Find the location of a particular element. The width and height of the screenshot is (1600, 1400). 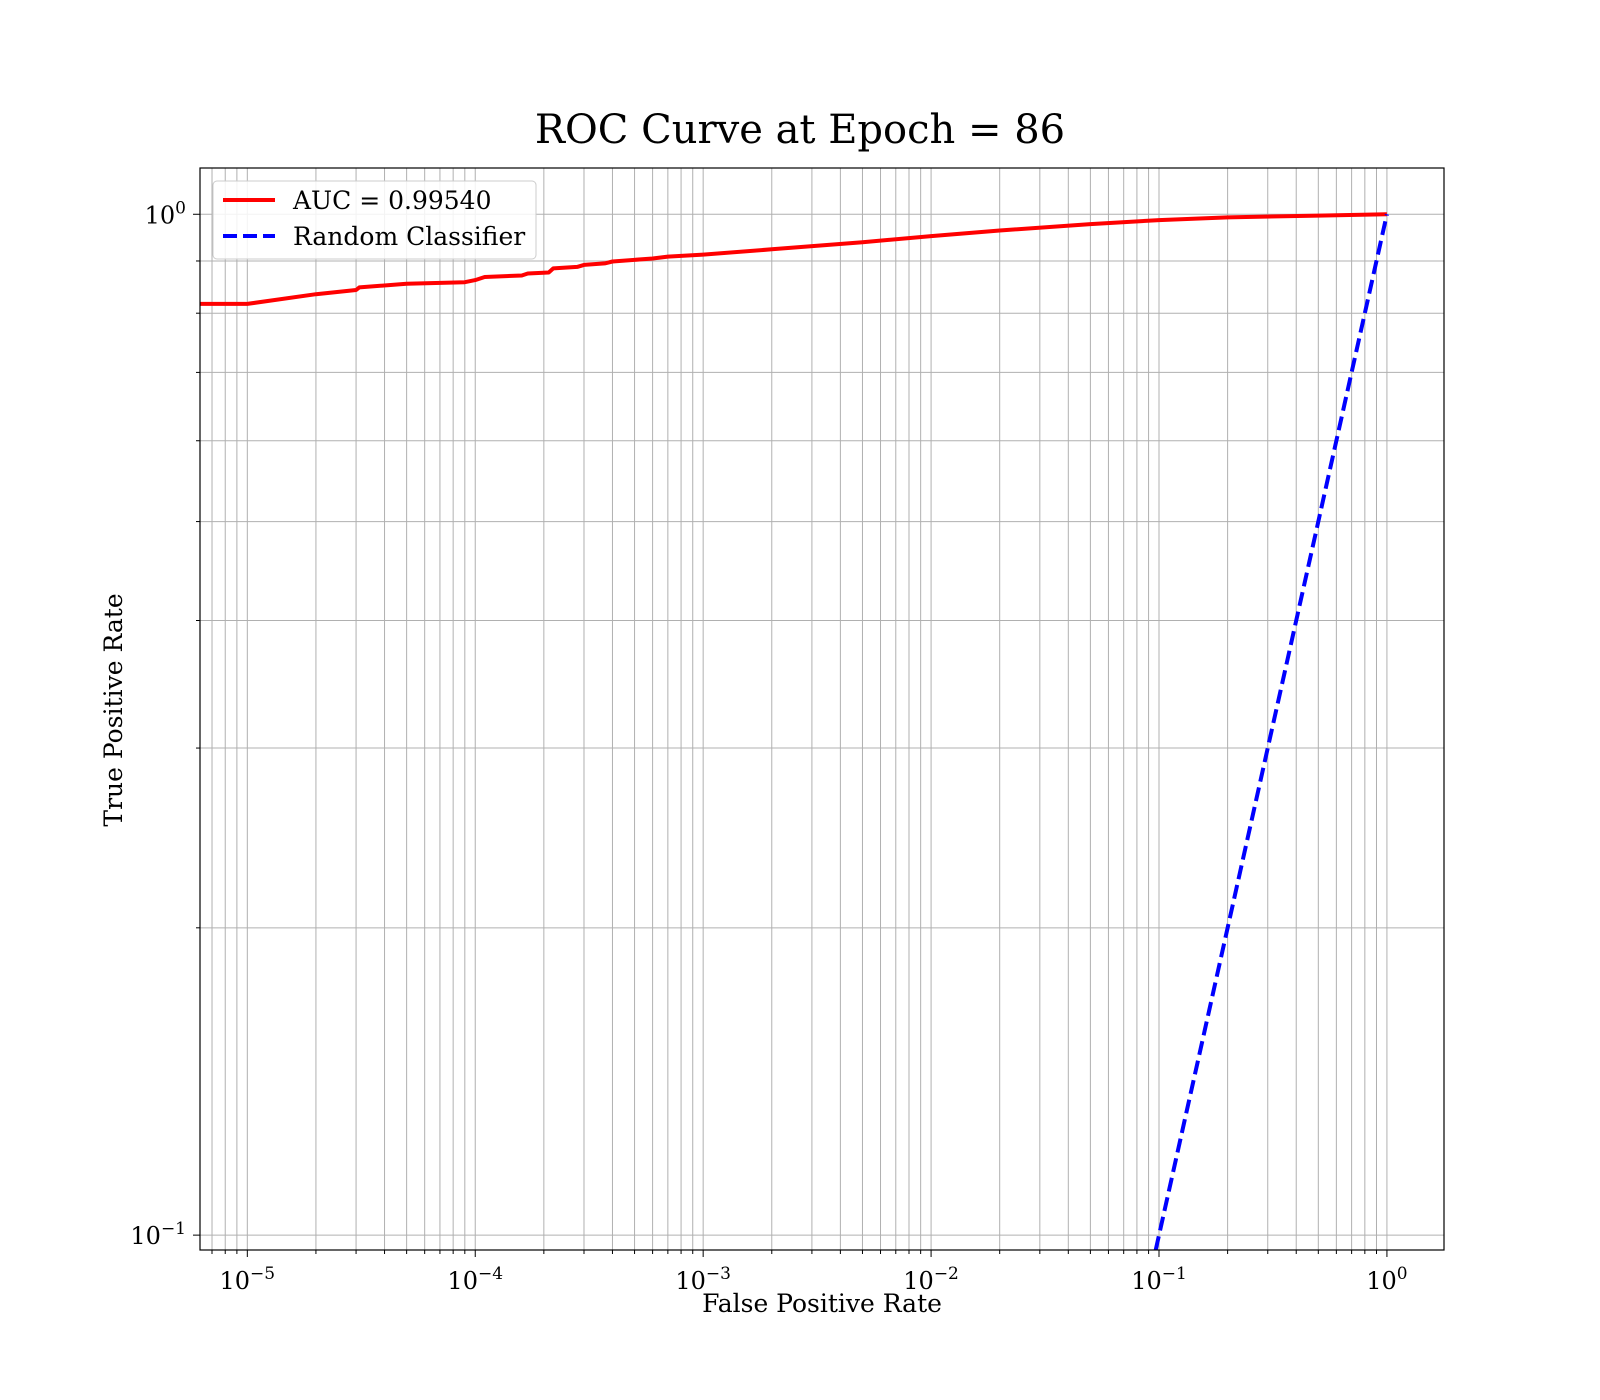

x-tick-label: 10⁻¹ is located at coordinates (1159, 1279).